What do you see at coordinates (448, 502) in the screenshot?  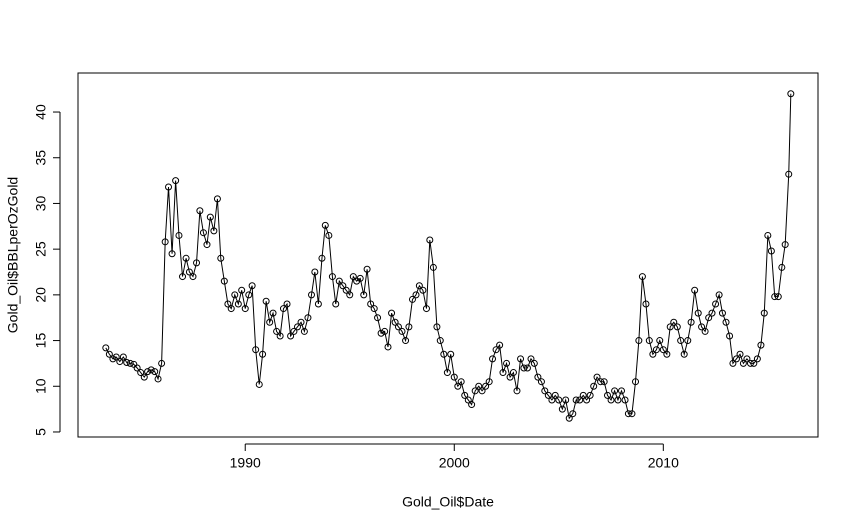 I see `x-axis-title: Gold_Oil$Date` at bounding box center [448, 502].